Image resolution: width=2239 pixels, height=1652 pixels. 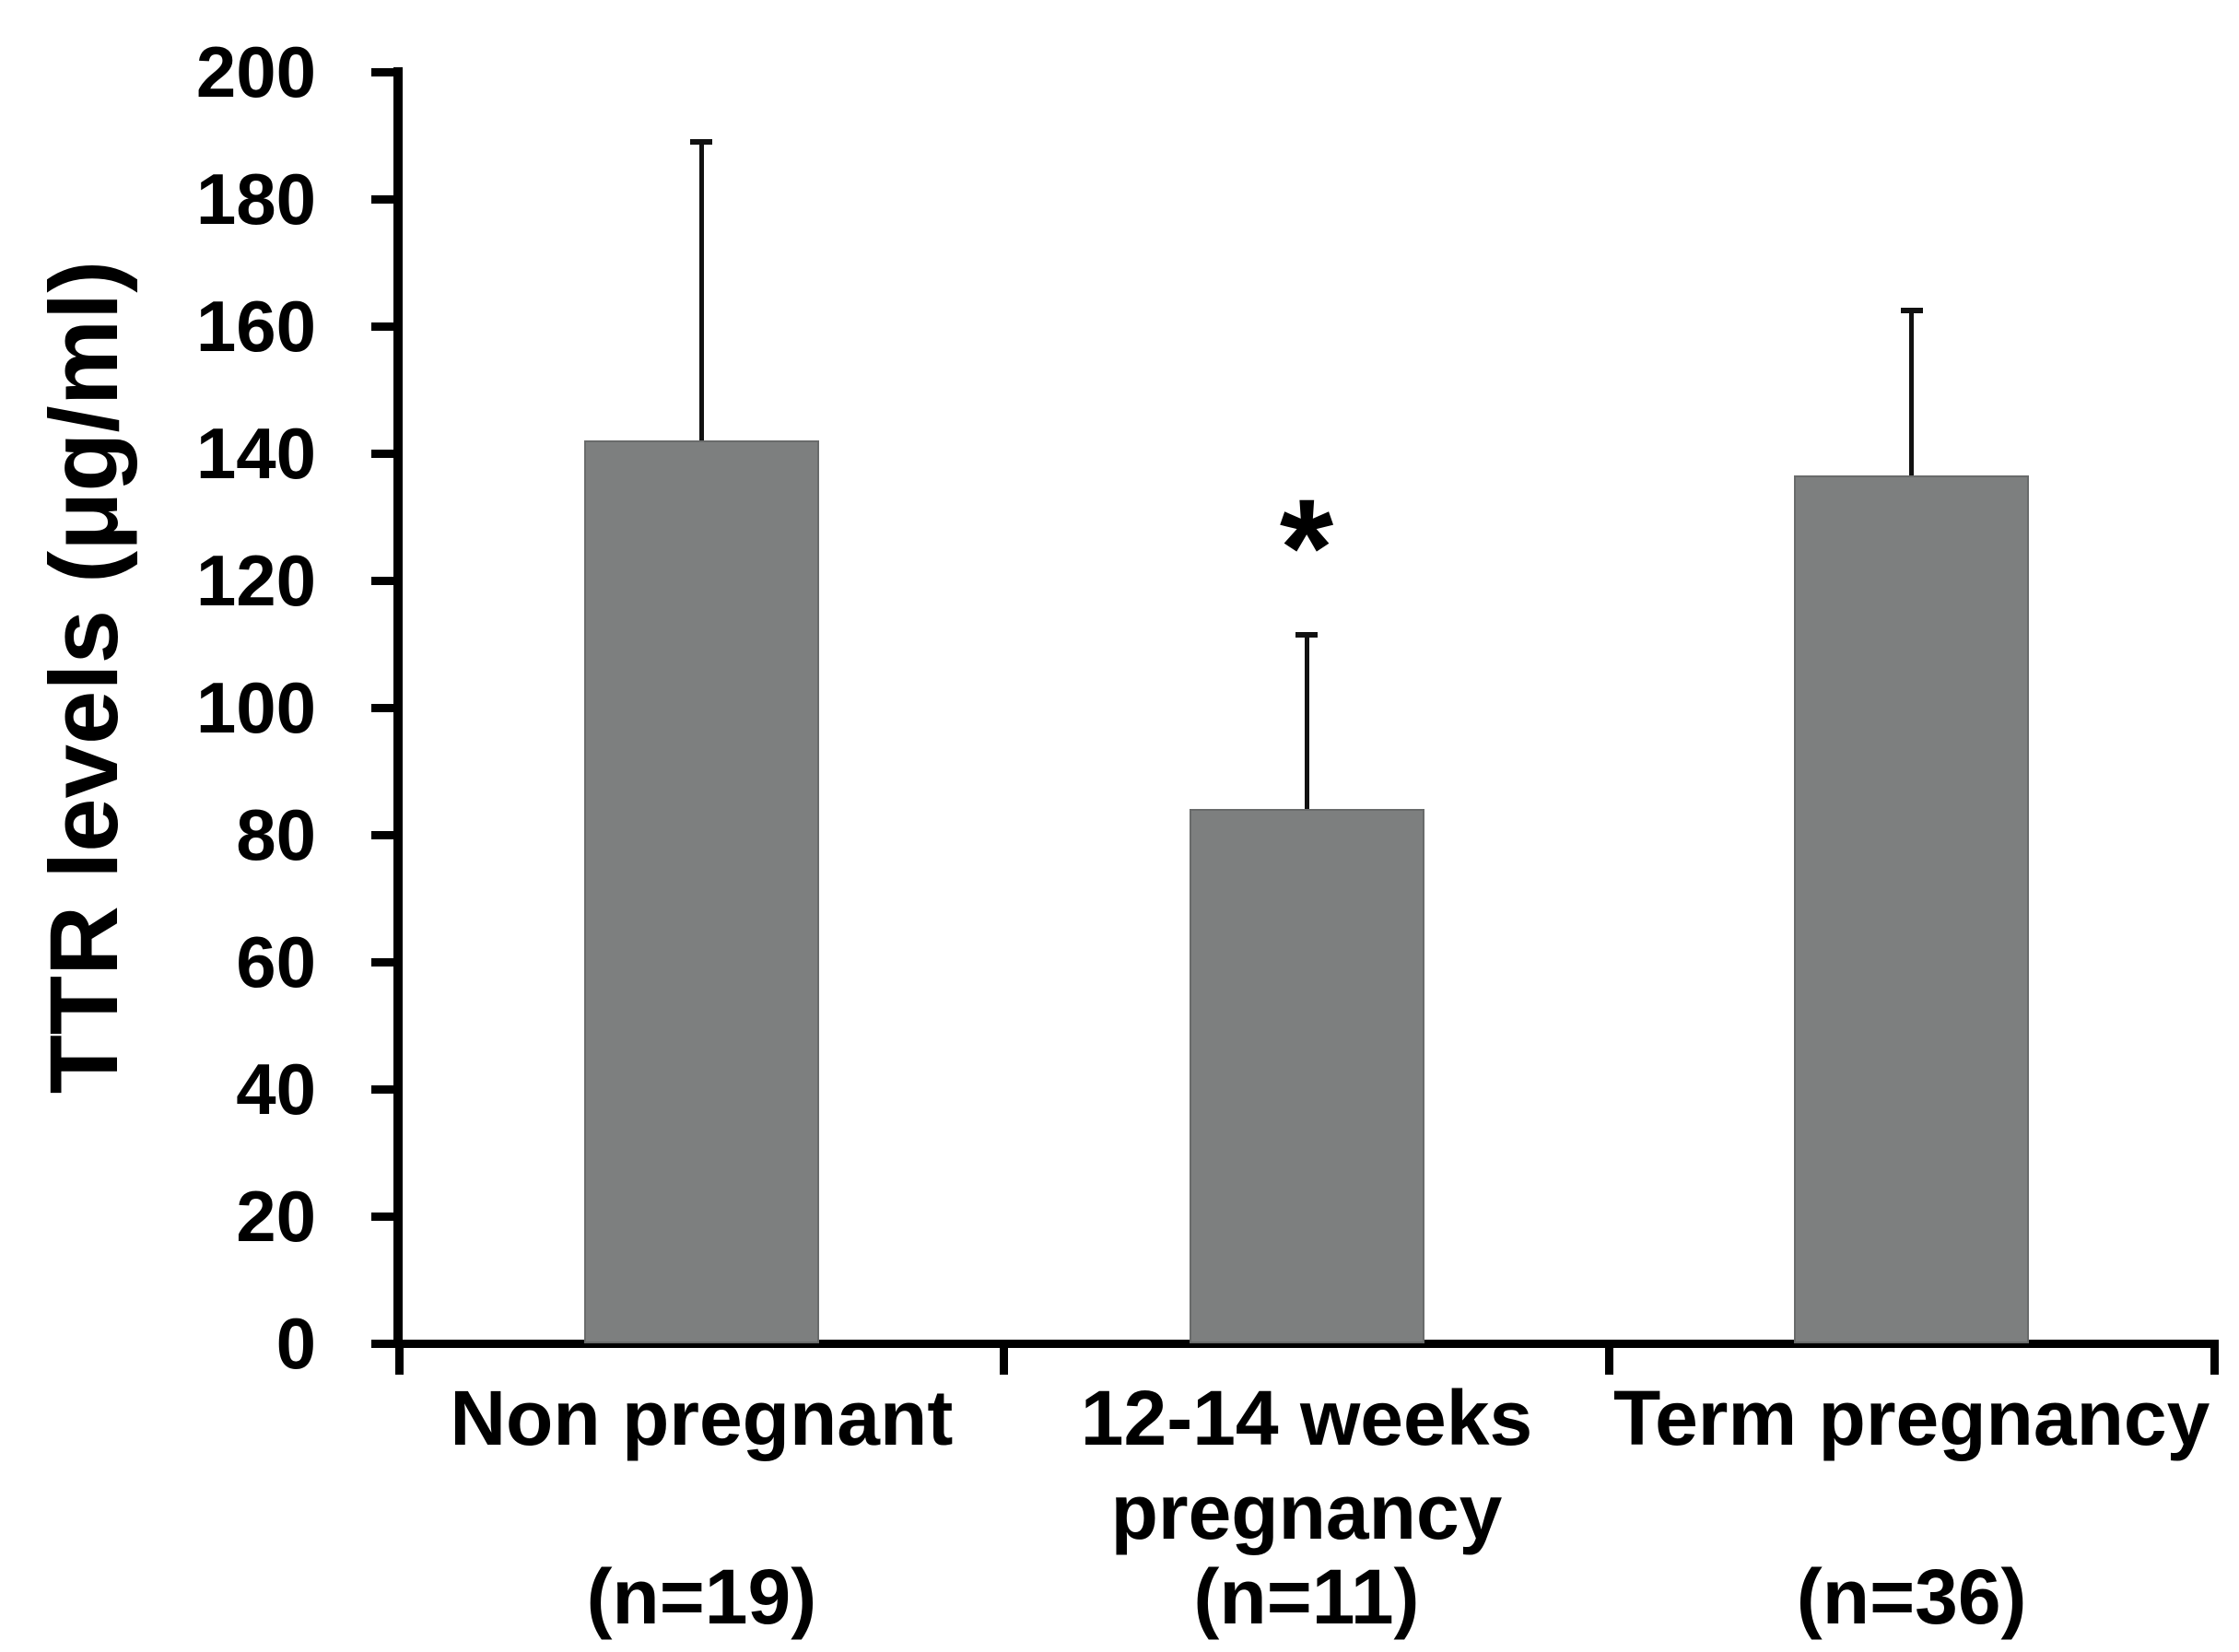 What do you see at coordinates (276, 1089) in the screenshot?
I see `y-axis-tick-label: 40` at bounding box center [276, 1089].